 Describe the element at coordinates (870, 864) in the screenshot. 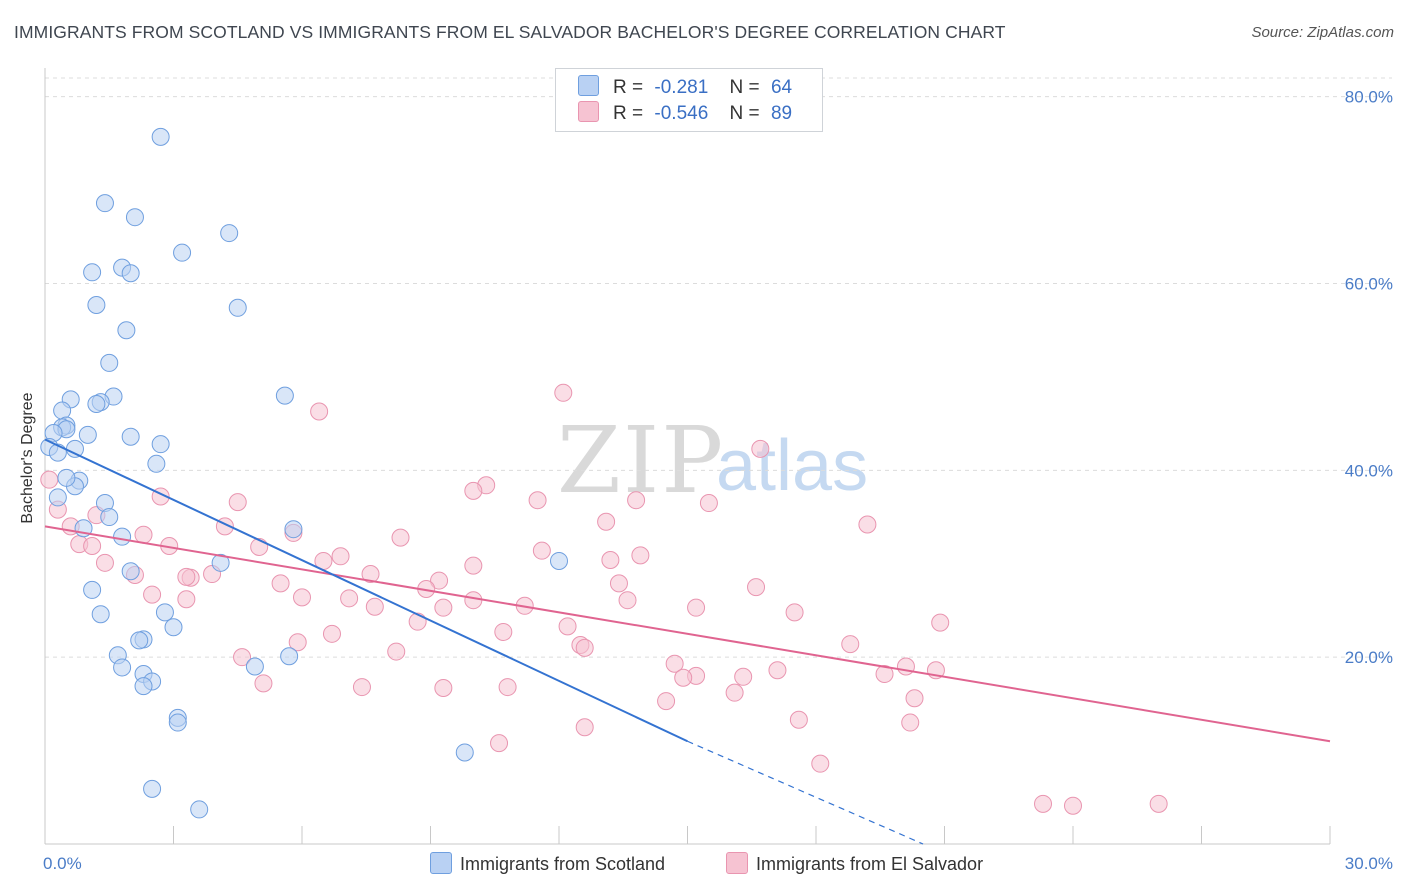

I see `legend-label-elsalvador: Immigrants from El Salvador` at that location.